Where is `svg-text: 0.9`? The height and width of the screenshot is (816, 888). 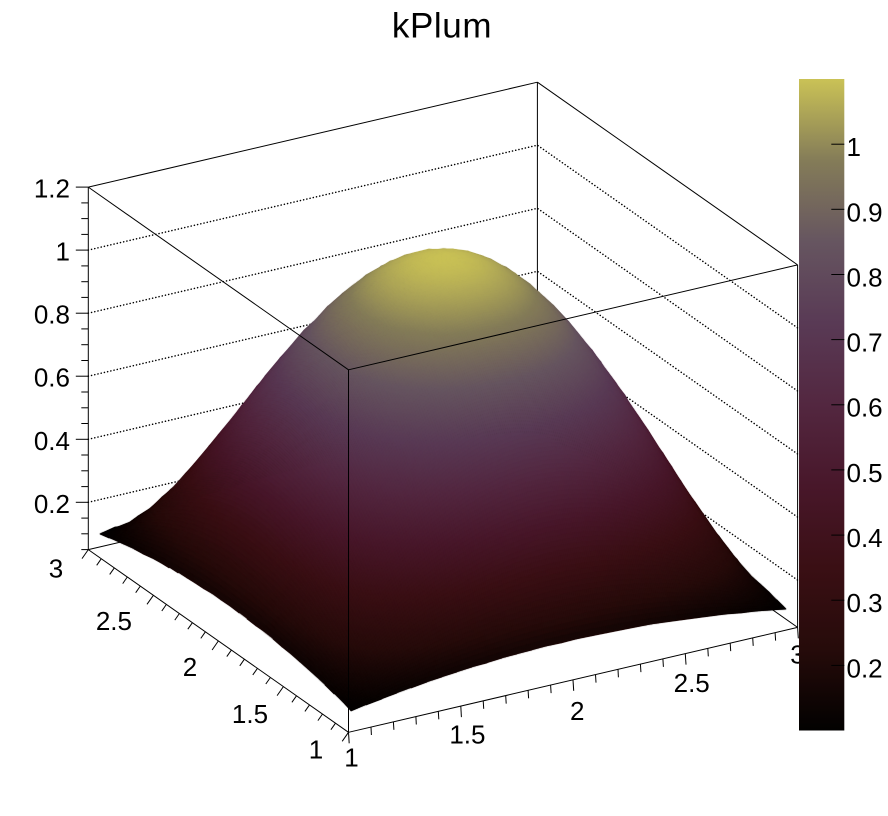
svg-text: 0.9 is located at coordinates (865, 212).